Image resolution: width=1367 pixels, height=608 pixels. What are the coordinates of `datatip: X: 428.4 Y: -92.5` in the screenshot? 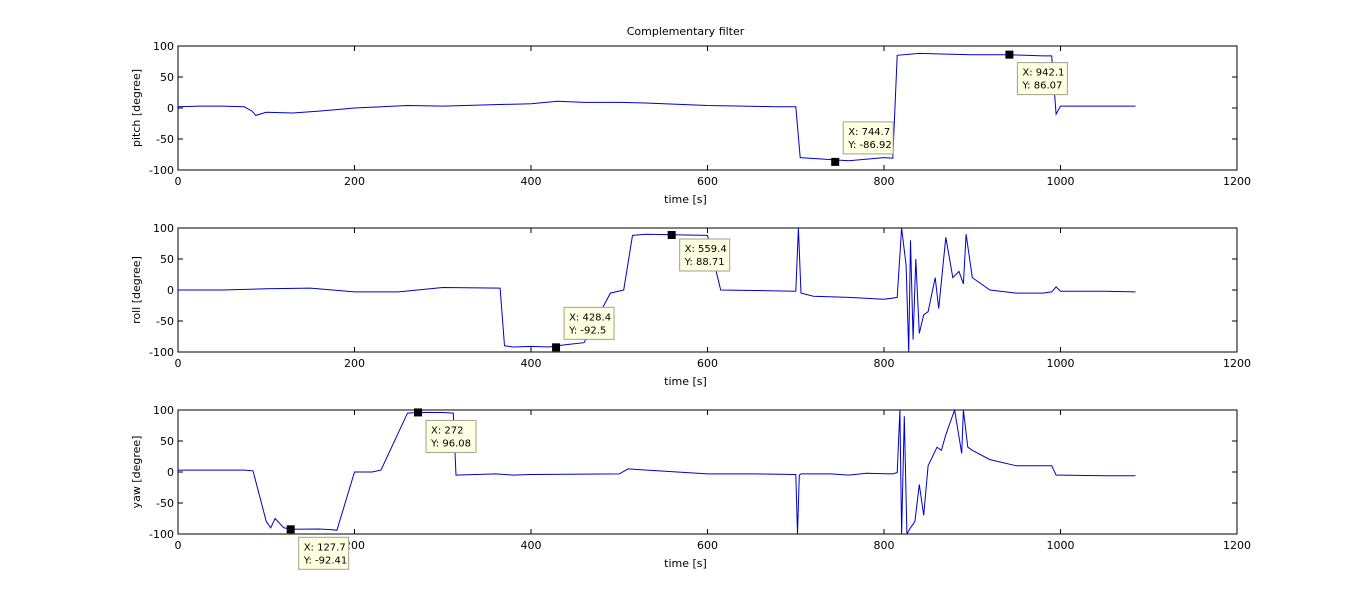 It's located at (583, 329).